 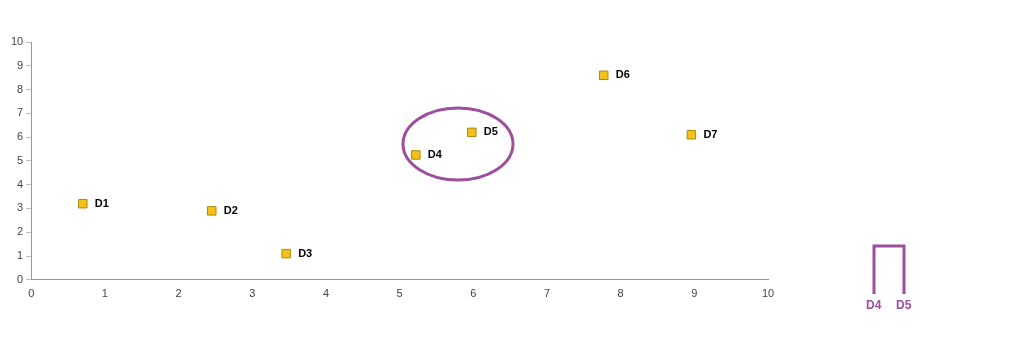 I want to click on y-tick-label: 9, so click(x=20, y=64).